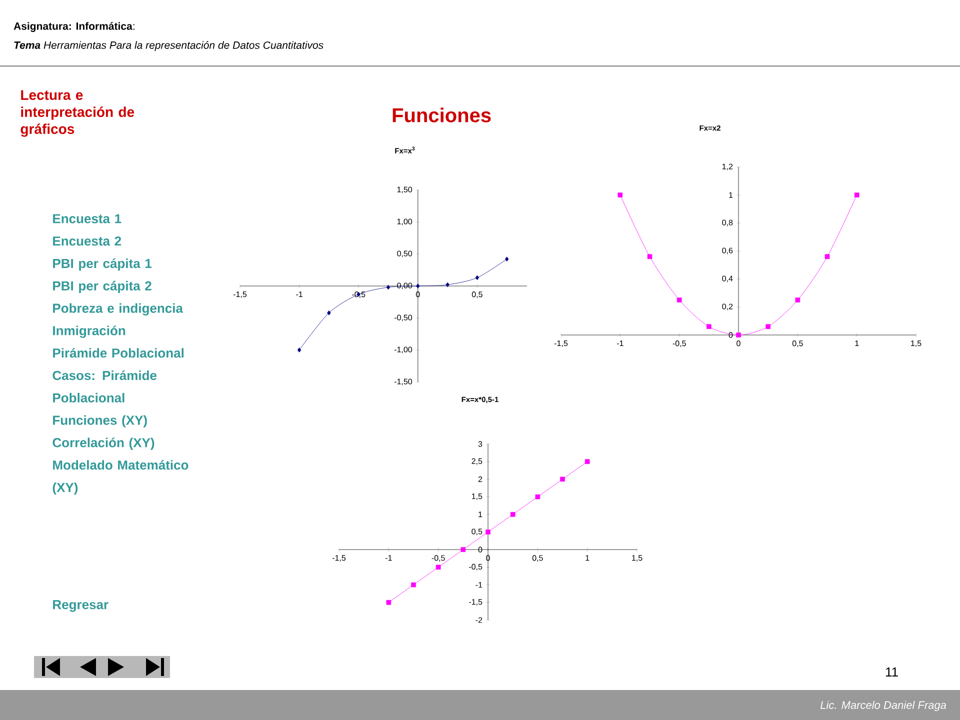 The width and height of the screenshot is (960, 720). I want to click on y-tick-label: 0,6, so click(727, 251).